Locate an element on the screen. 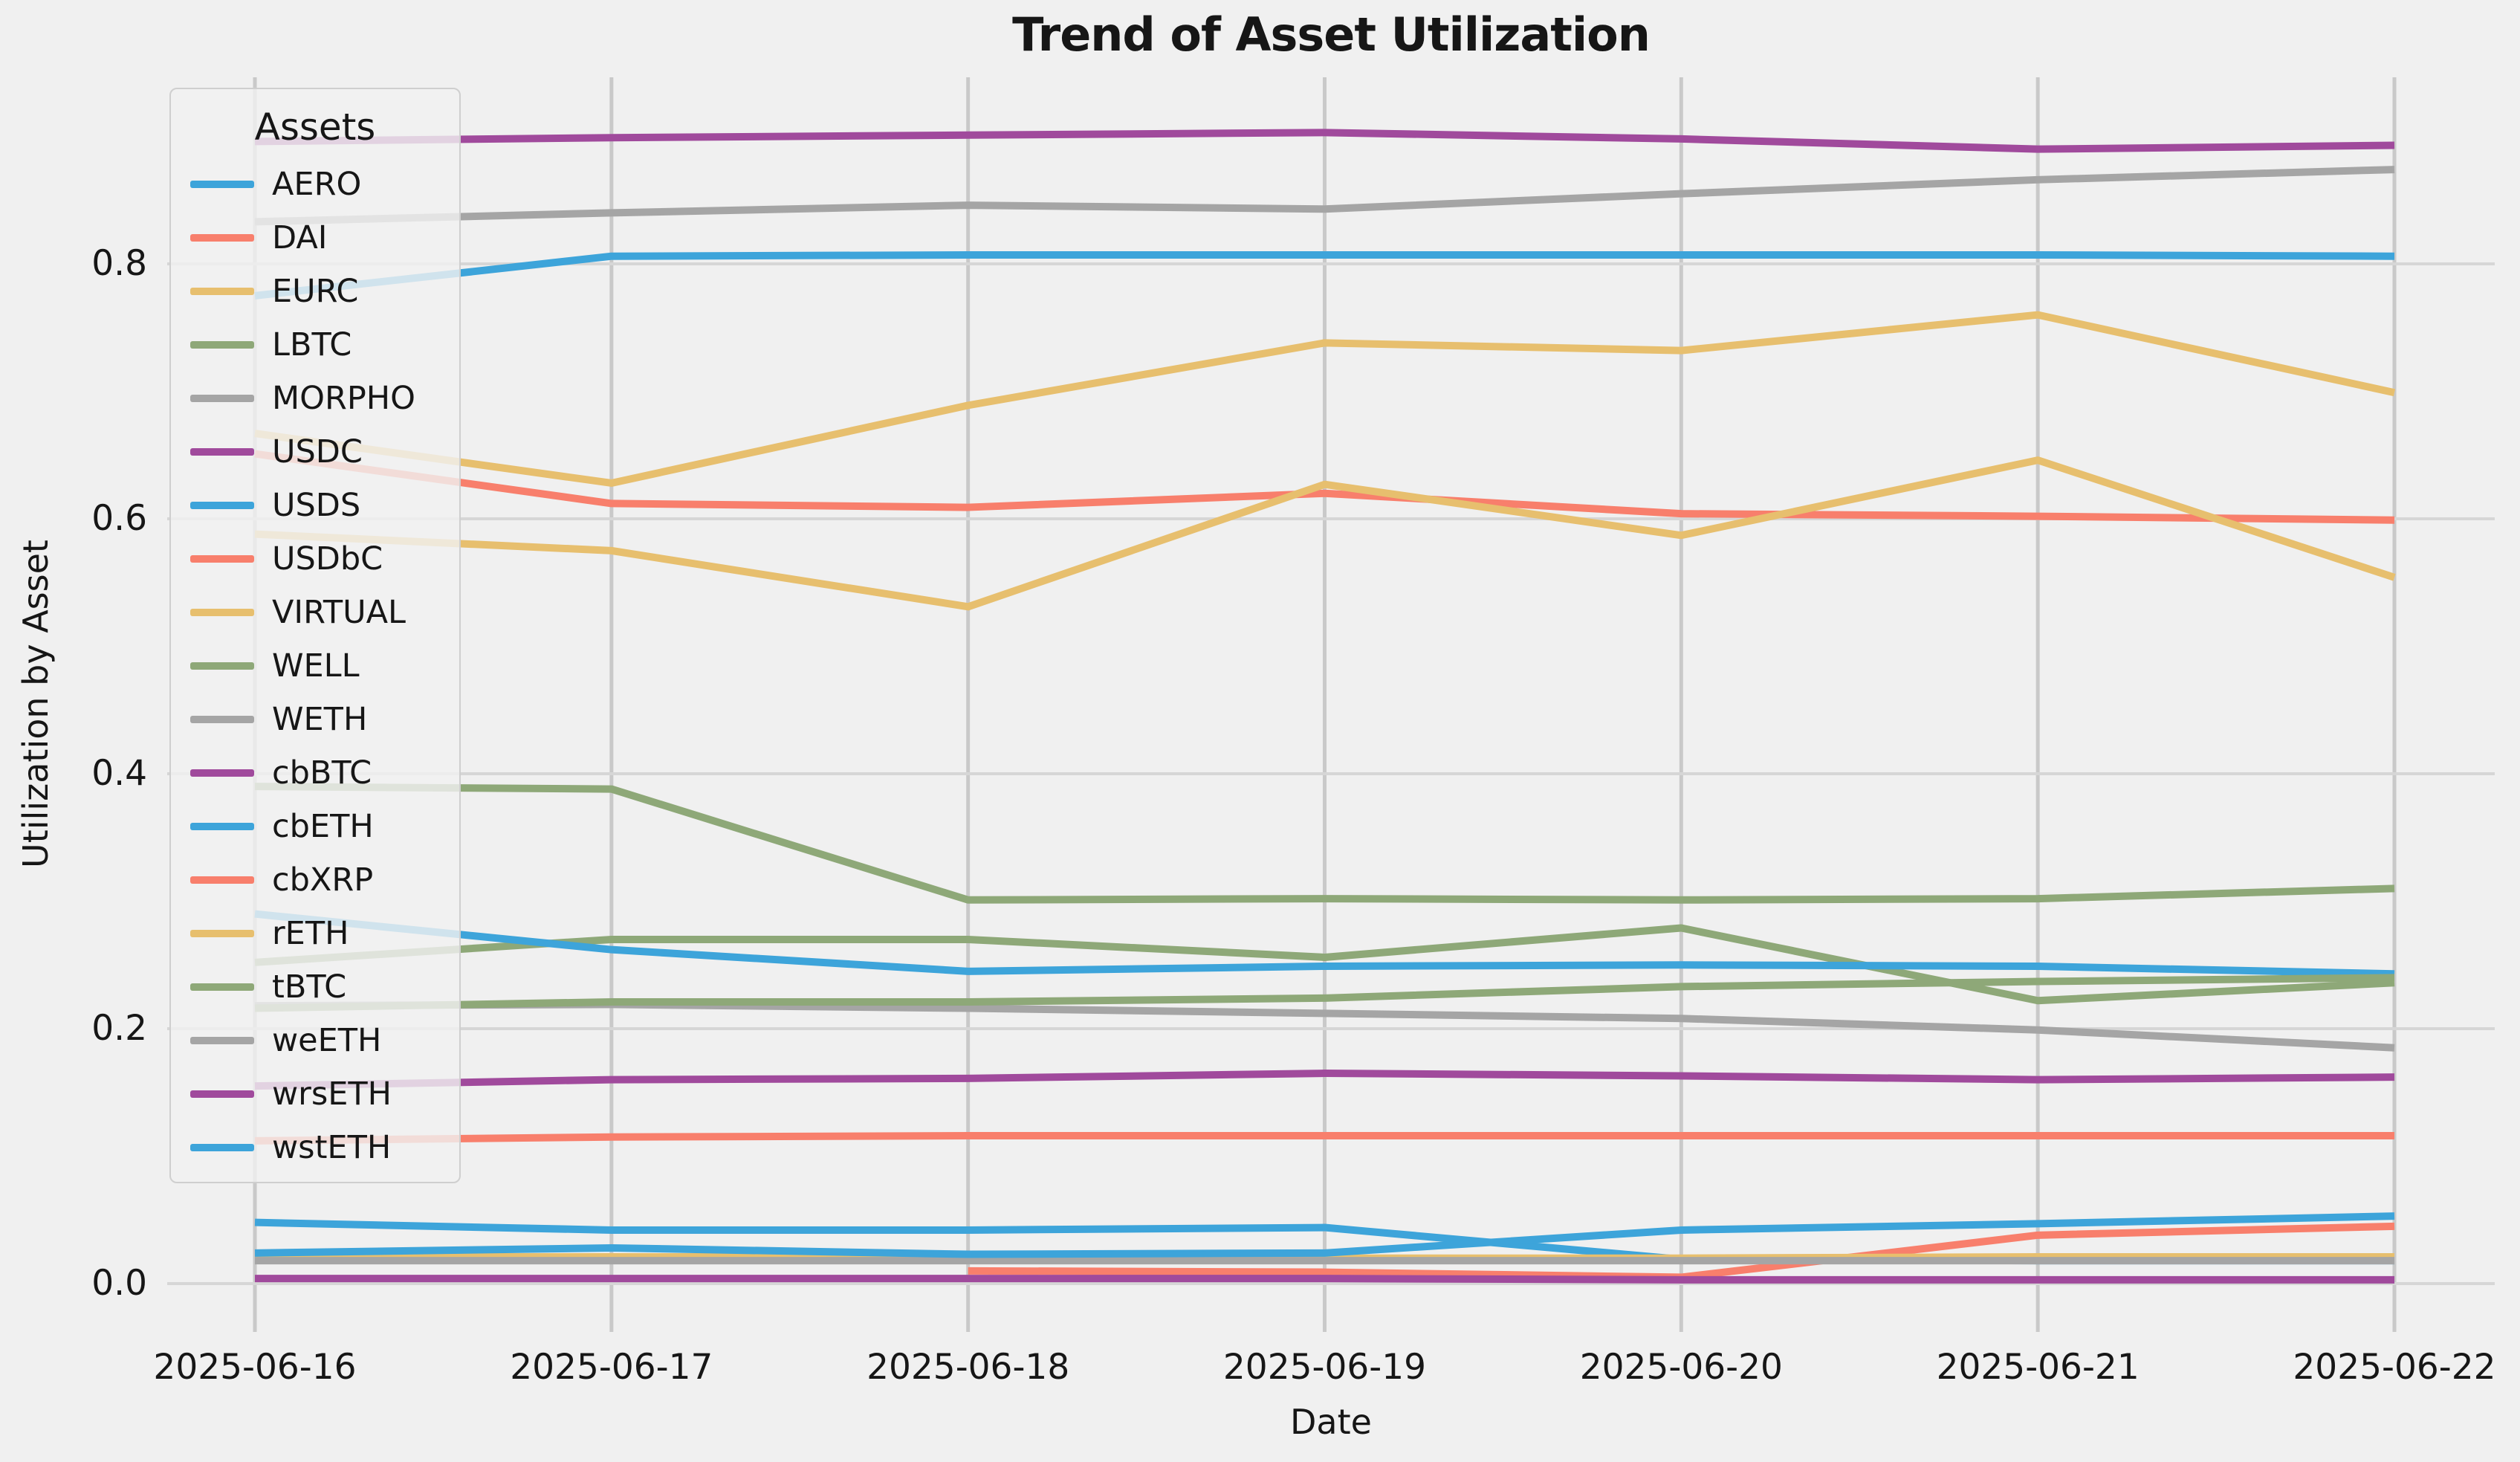  legend-item-MORPHO: MORPHO is located at coordinates (315, 398).